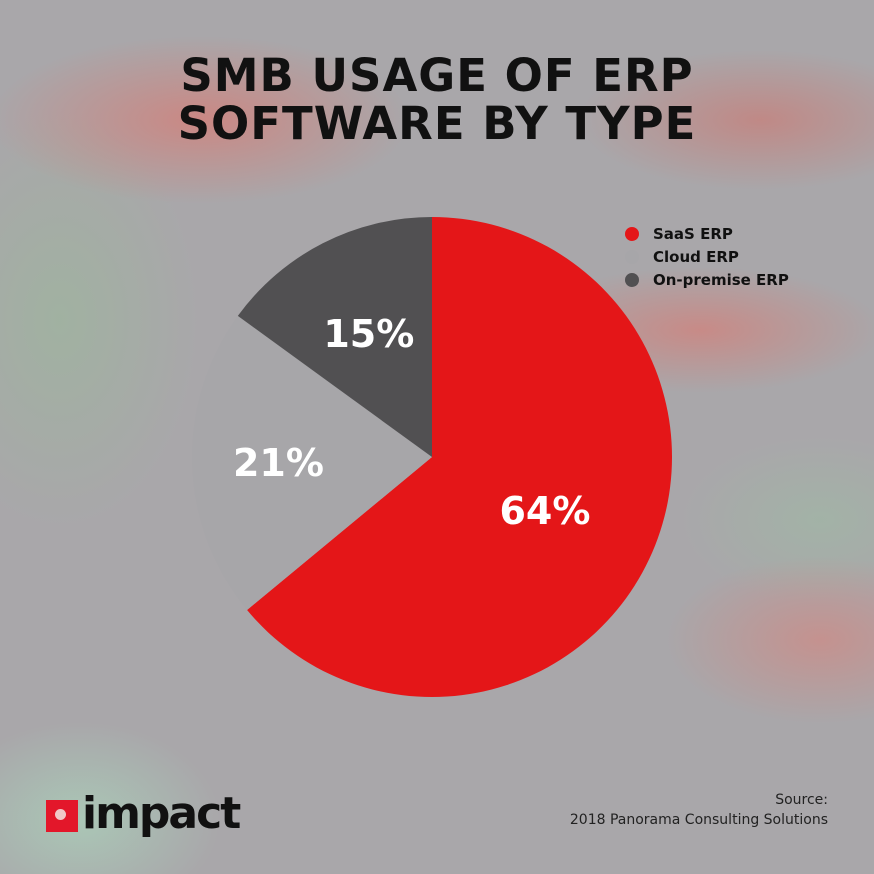  I want to click on legend-label: SaaS ERP, so click(693, 233).